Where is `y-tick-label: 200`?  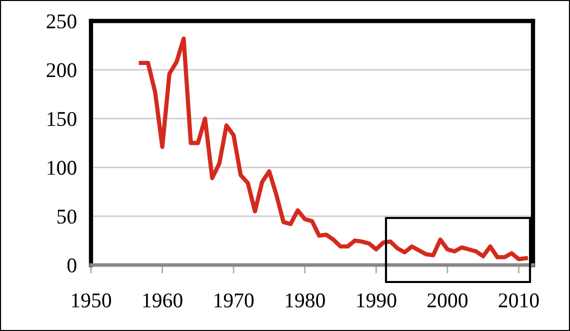
y-tick-label: 200 is located at coordinates (61, 70).